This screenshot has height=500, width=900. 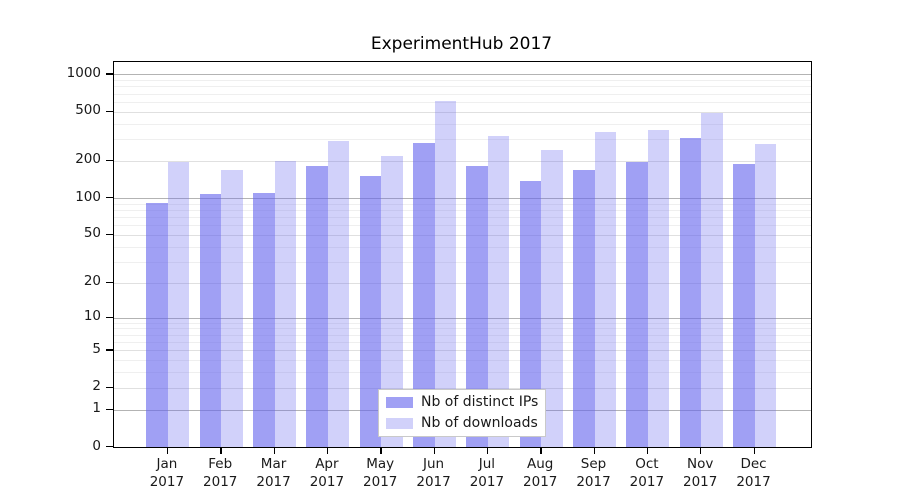 I want to click on bar-distinct-ips-jun, so click(x=424, y=295).